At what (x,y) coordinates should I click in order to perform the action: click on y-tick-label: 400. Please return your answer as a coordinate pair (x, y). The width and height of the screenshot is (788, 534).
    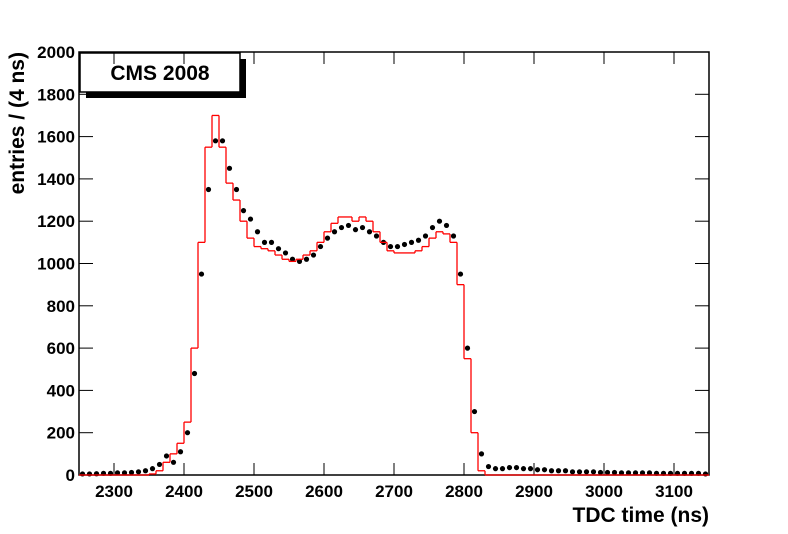
    Looking at the image, I should click on (61, 390).